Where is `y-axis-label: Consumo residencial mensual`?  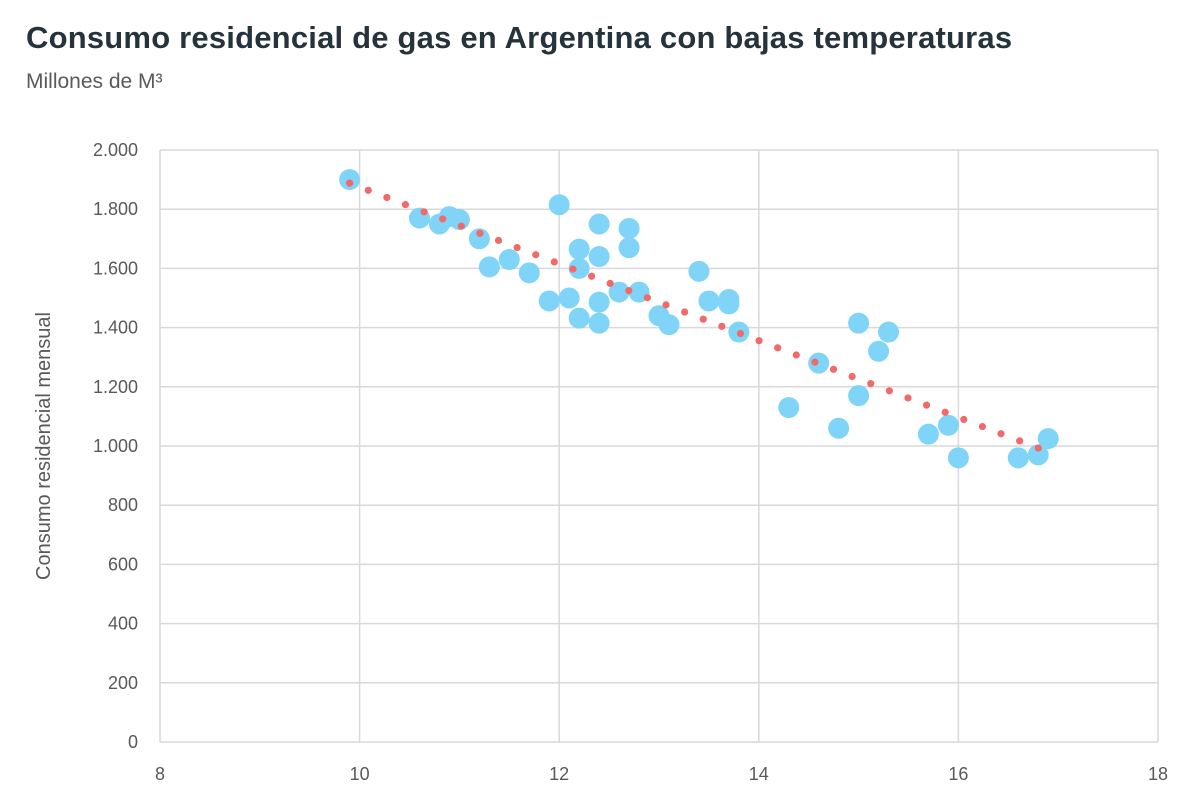 y-axis-label: Consumo residencial mensual is located at coordinates (44, 446).